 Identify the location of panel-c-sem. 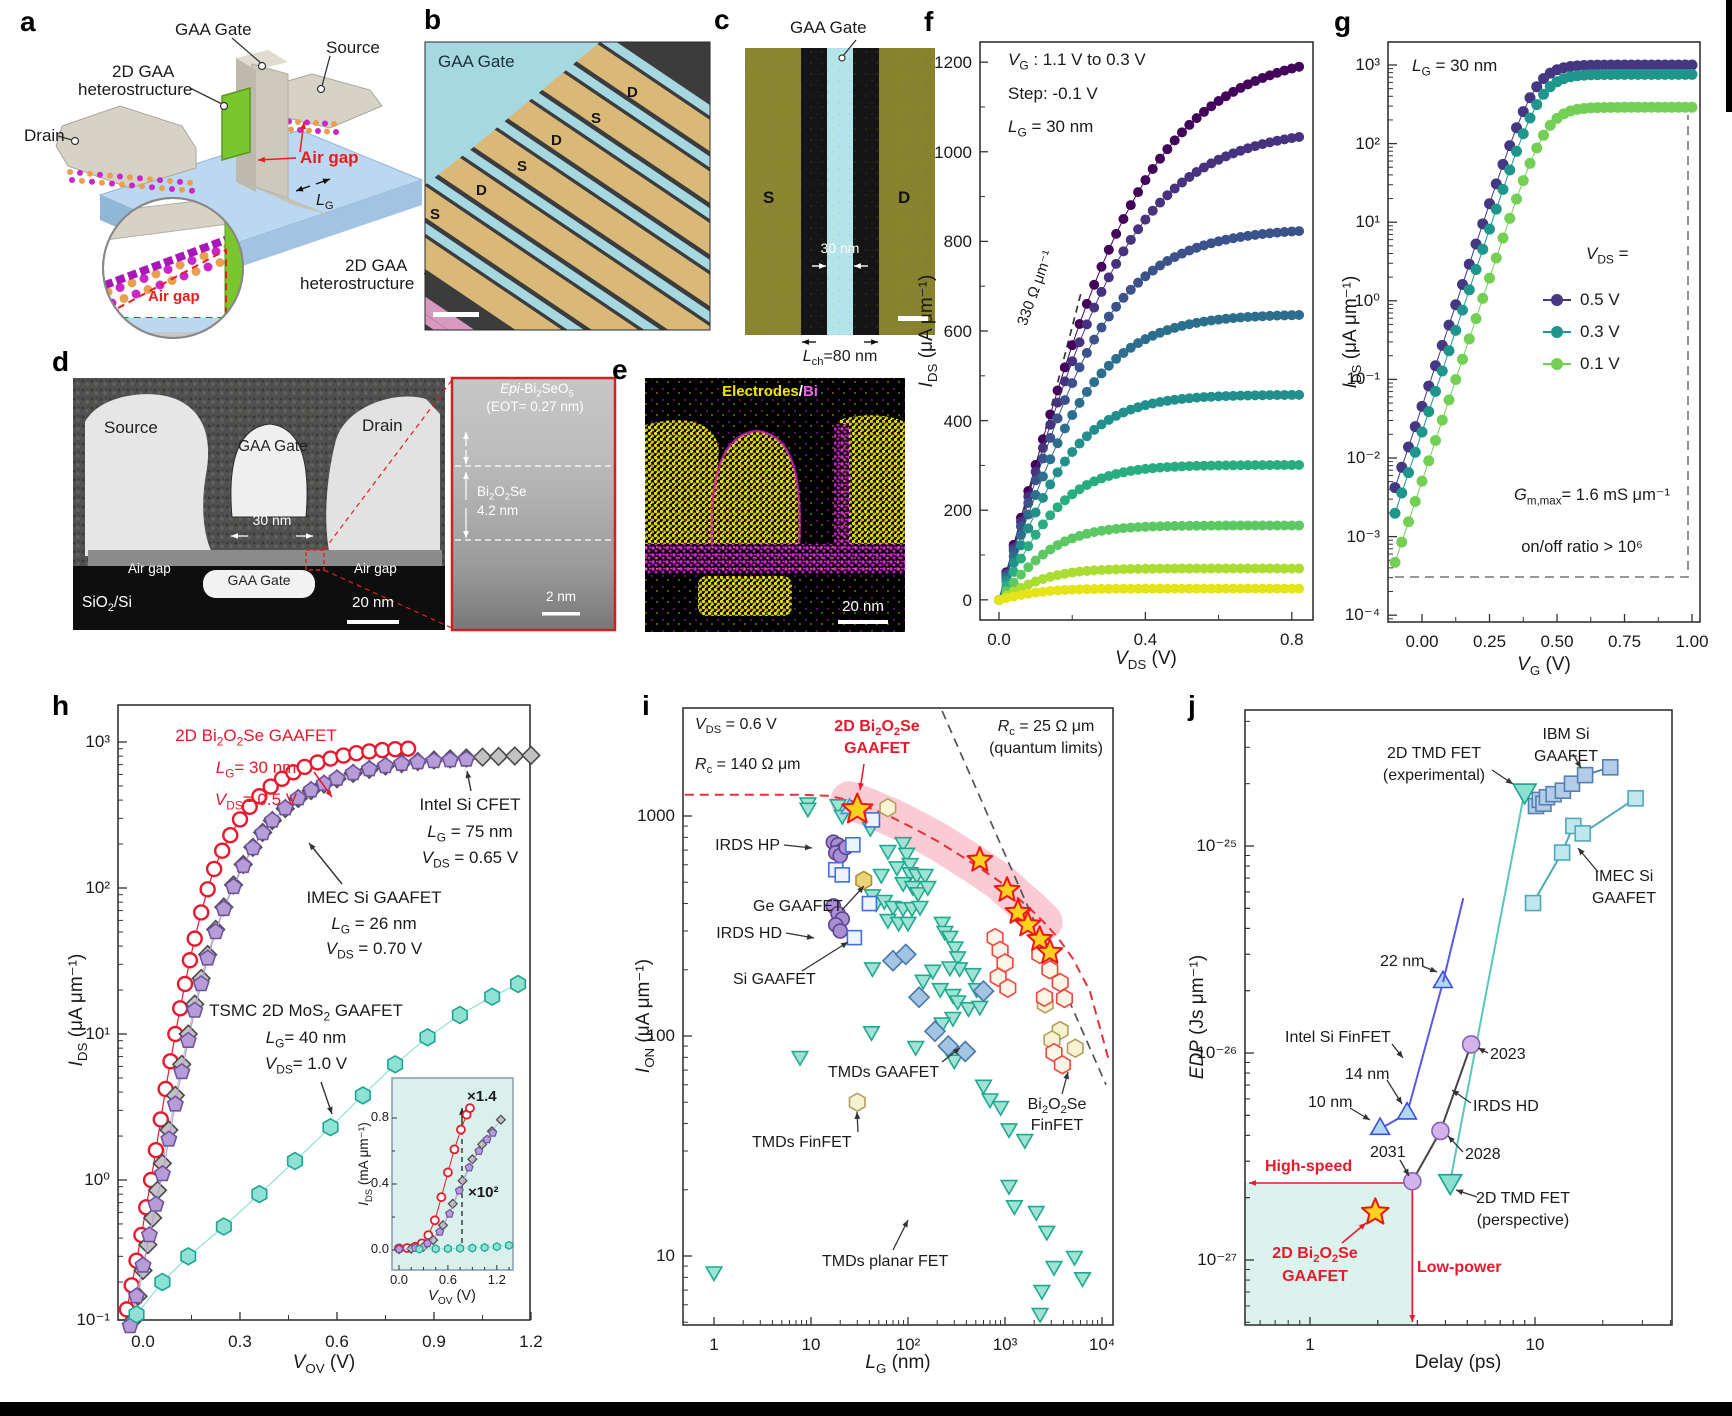
(840, 192).